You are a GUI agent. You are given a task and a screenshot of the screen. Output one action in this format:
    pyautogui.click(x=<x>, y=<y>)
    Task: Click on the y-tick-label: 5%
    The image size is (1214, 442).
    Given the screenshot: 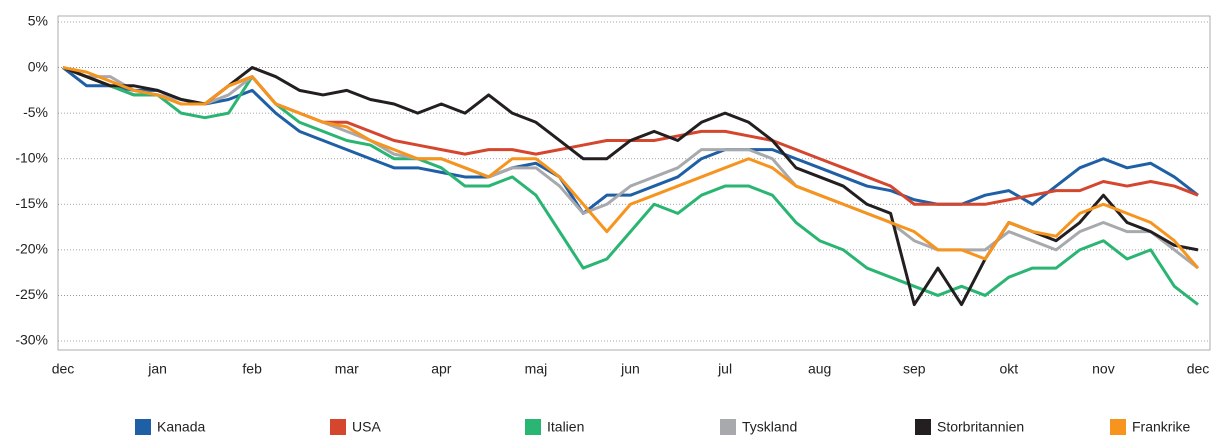 What is the action you would take?
    pyautogui.click(x=38, y=21)
    